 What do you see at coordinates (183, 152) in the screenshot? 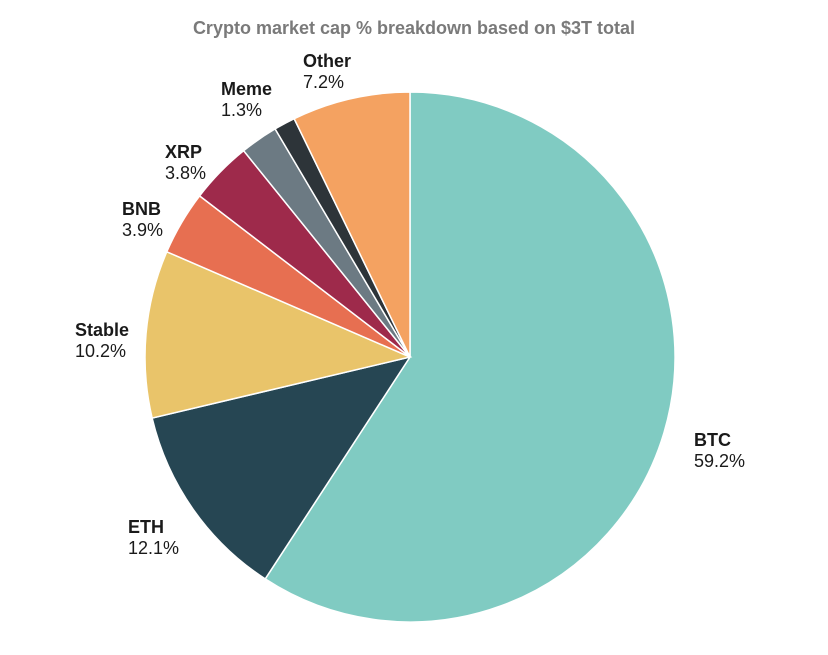
I see `slice-label-xrp: XRP` at bounding box center [183, 152].